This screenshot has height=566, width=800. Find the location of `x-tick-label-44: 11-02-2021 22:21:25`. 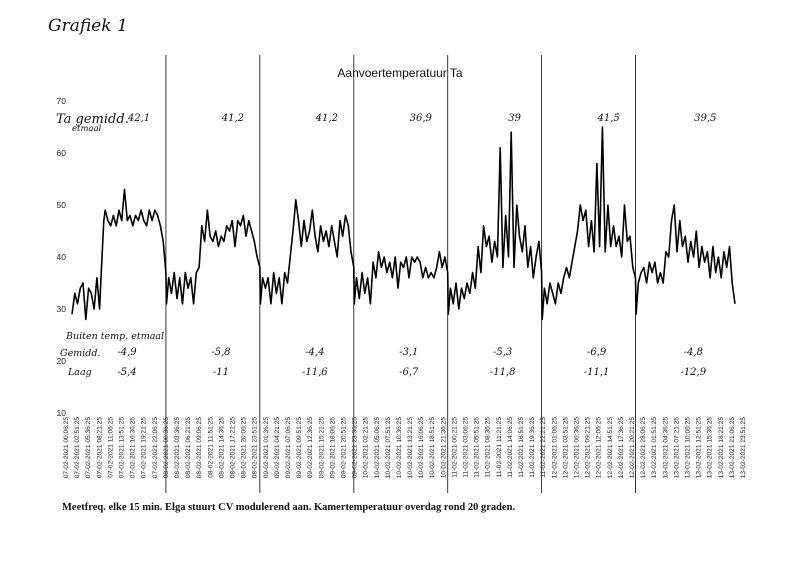

x-tick-label-44: 11-02-2021 22:21:25 is located at coordinates (543, 447).